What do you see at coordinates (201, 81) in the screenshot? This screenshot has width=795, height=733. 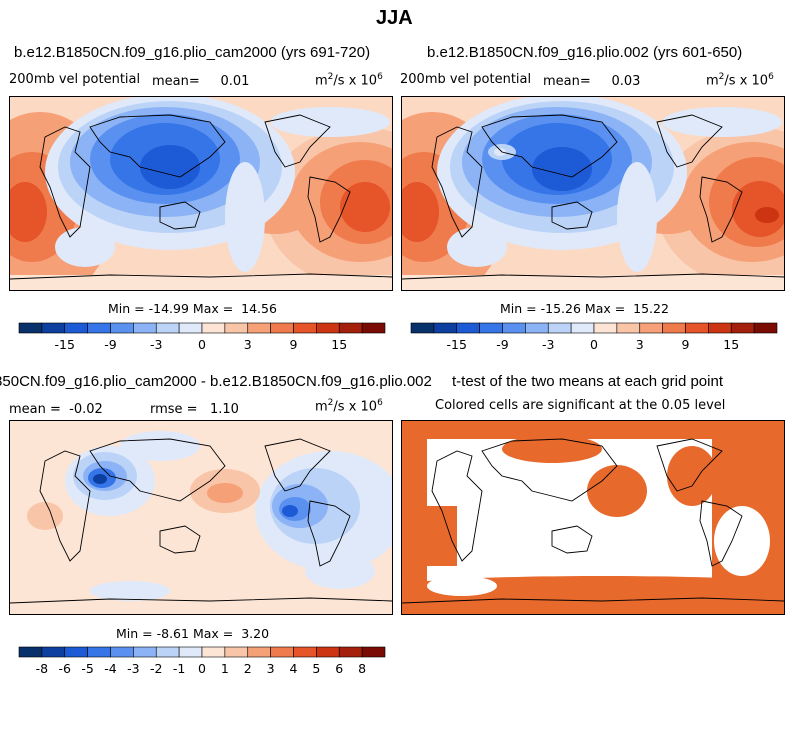 I see `mean-label-top-left: mean= 0.01` at bounding box center [201, 81].